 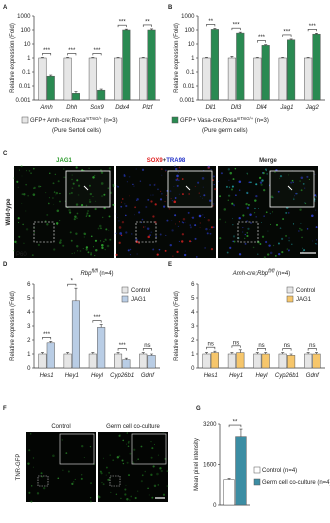 I want to click on header-part: +, so click(x=165, y=161).